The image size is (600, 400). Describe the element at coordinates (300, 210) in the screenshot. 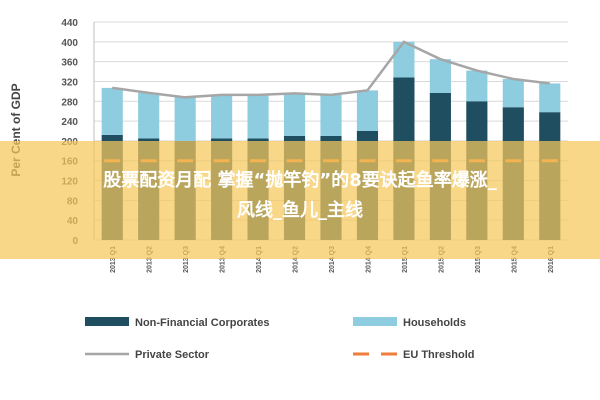

I see `promo-line-2: 风线_鱼儿_主线` at that location.